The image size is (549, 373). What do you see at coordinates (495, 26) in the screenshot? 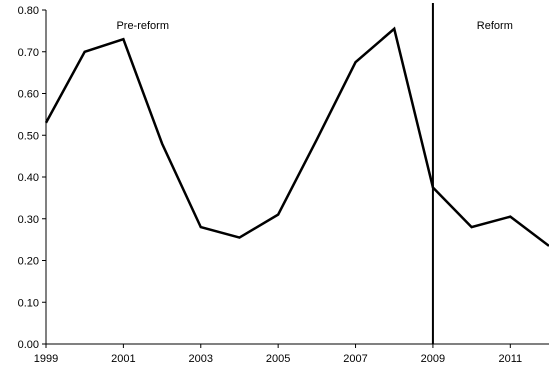
I see `annotation-label: Reform` at bounding box center [495, 26].